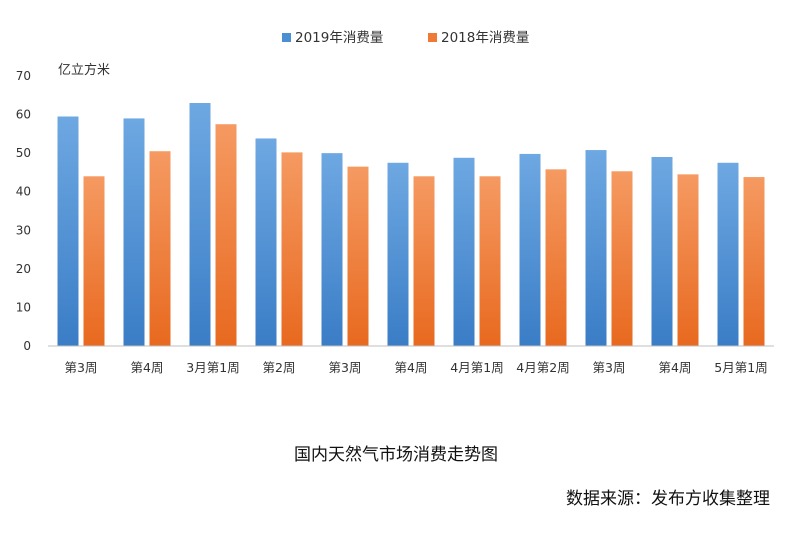 The height and width of the screenshot is (540, 792). I want to click on y-tick-label: 40, so click(23, 192).